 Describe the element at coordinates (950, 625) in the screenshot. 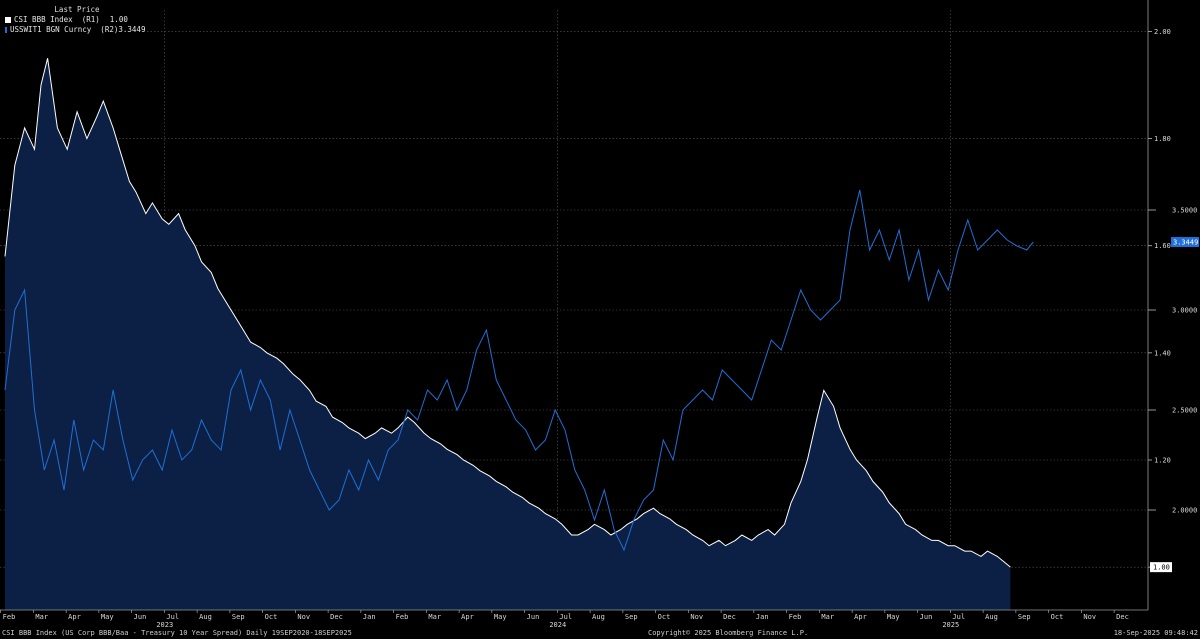

I see `x-year-label: 2025` at that location.